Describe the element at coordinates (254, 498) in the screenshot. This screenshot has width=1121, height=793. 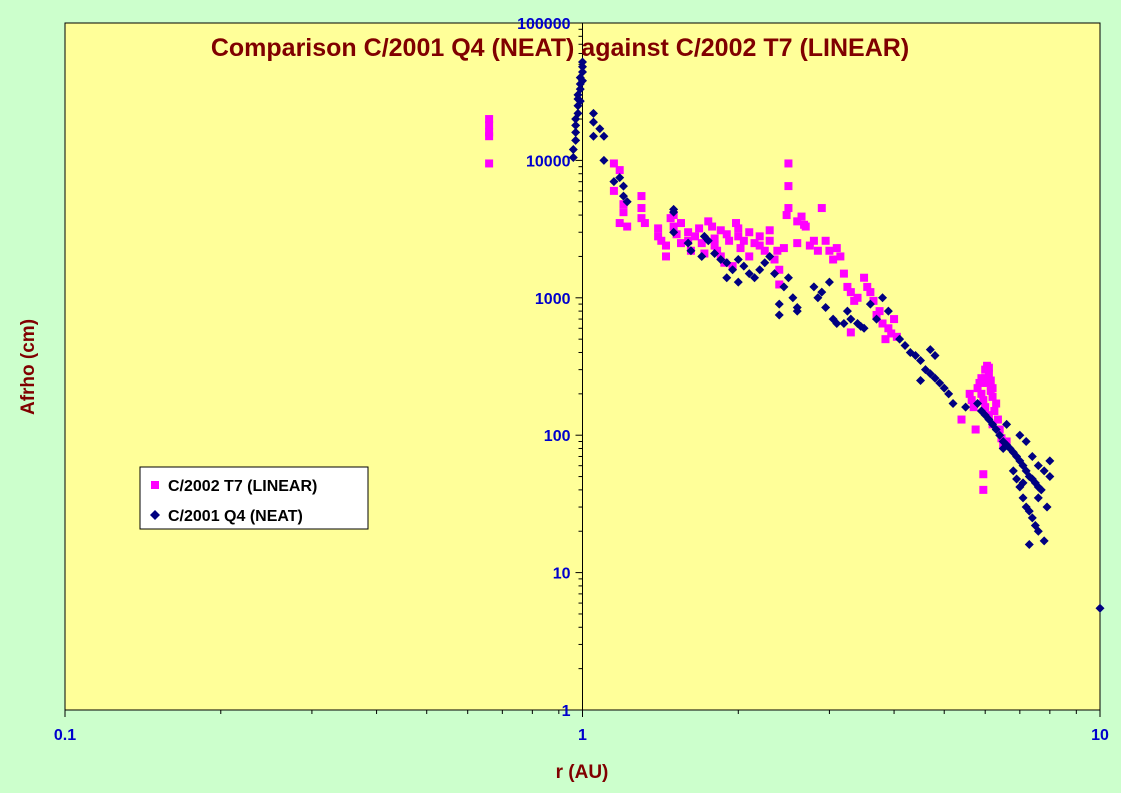
I see `legend: C/2002 T7 (LINEAR) C/2001 Q4 (NEAT)` at that location.